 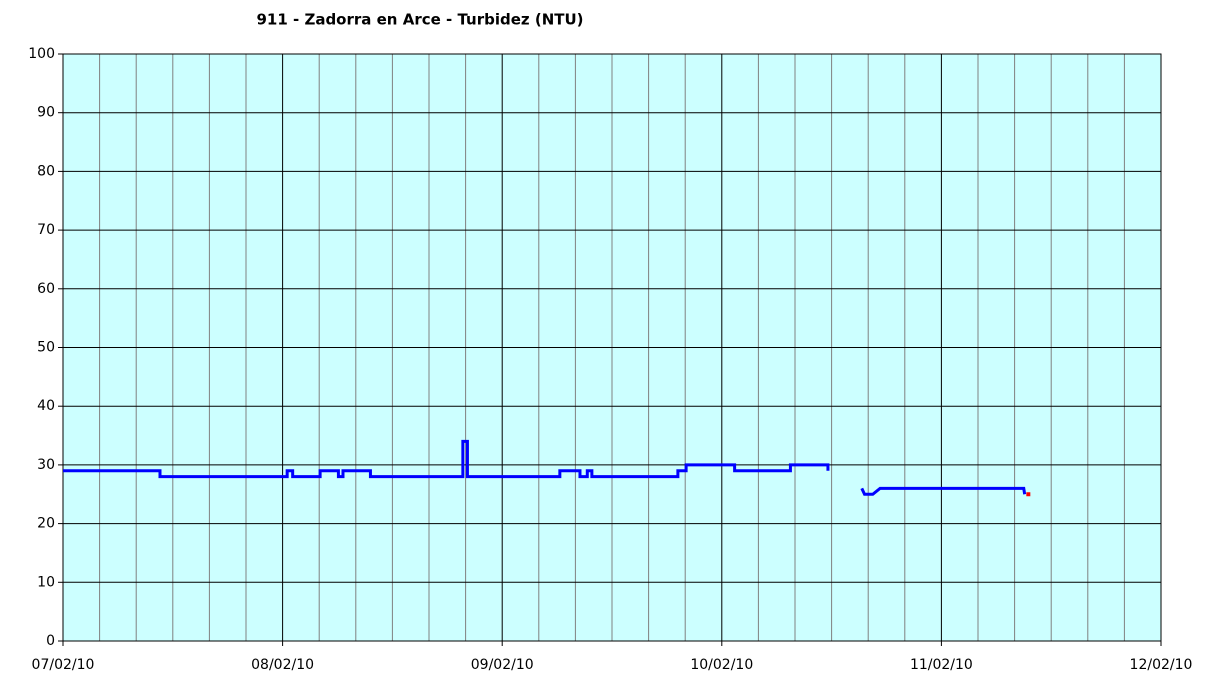 I want to click on data-point, so click(x=1028, y=494).